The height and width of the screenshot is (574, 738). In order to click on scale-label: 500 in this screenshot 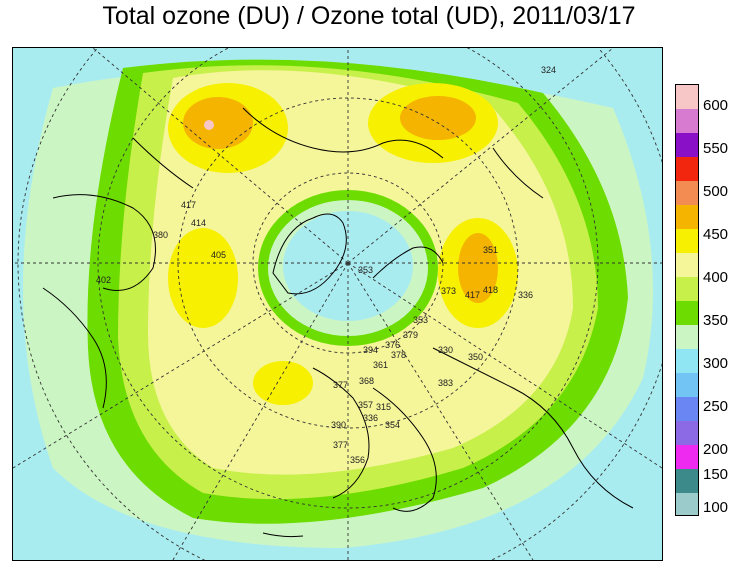, I will do `click(716, 191)`.